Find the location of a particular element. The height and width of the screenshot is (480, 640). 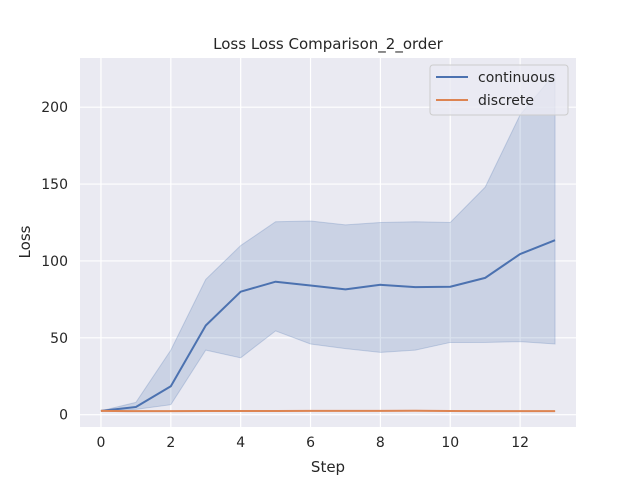

y-tick-label: 150 is located at coordinates (54, 185).